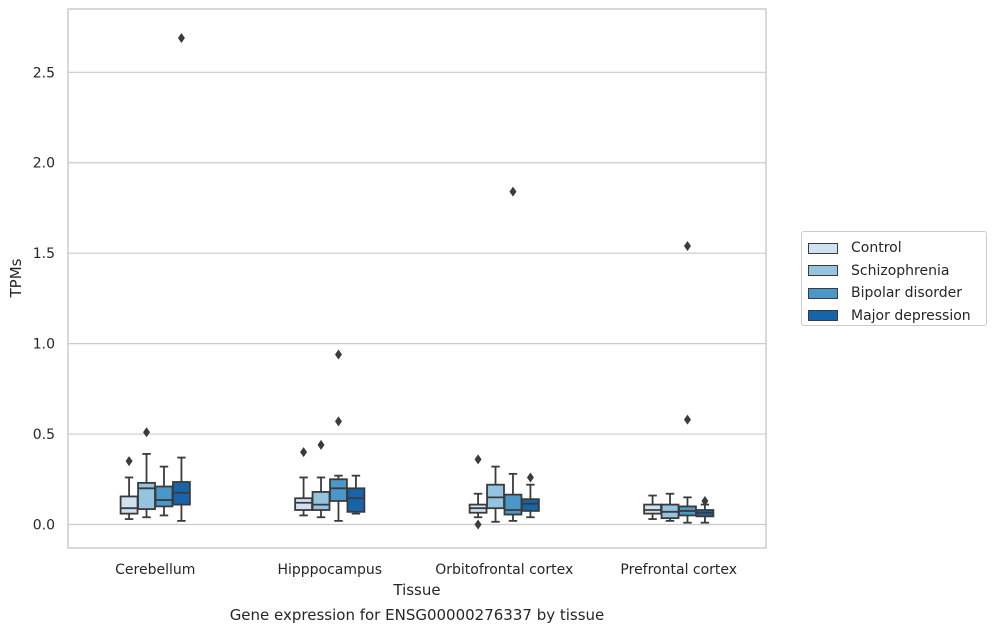 Image resolution: width=997 pixels, height=634 pixels. I want to click on y-tick-label: 0.0, so click(44, 525).